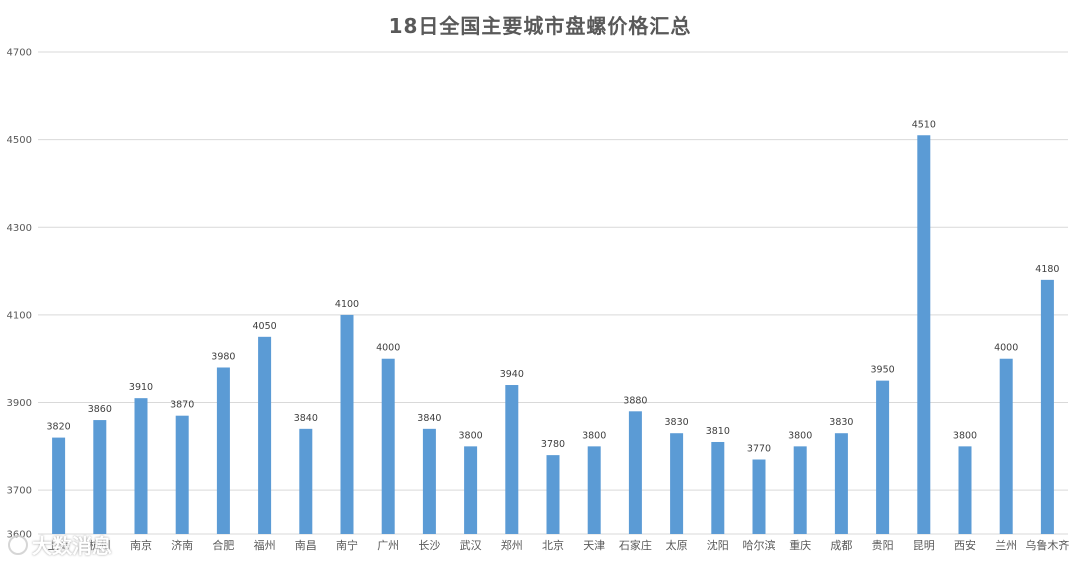 This screenshot has width=1080, height=562. What do you see at coordinates (883, 370) in the screenshot?
I see `data-label: 3950` at bounding box center [883, 370].